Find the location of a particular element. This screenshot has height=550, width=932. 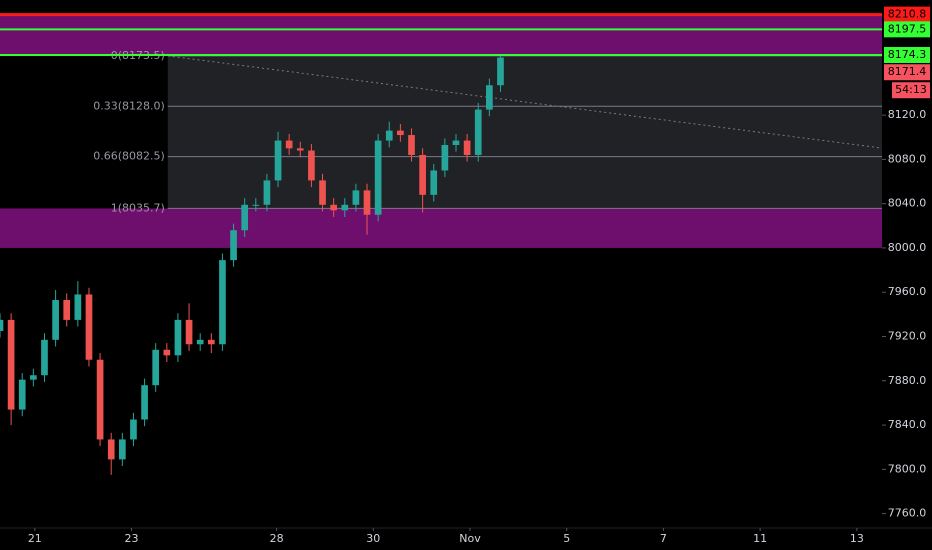

y-tick-label: 7960.0 is located at coordinates (907, 291).